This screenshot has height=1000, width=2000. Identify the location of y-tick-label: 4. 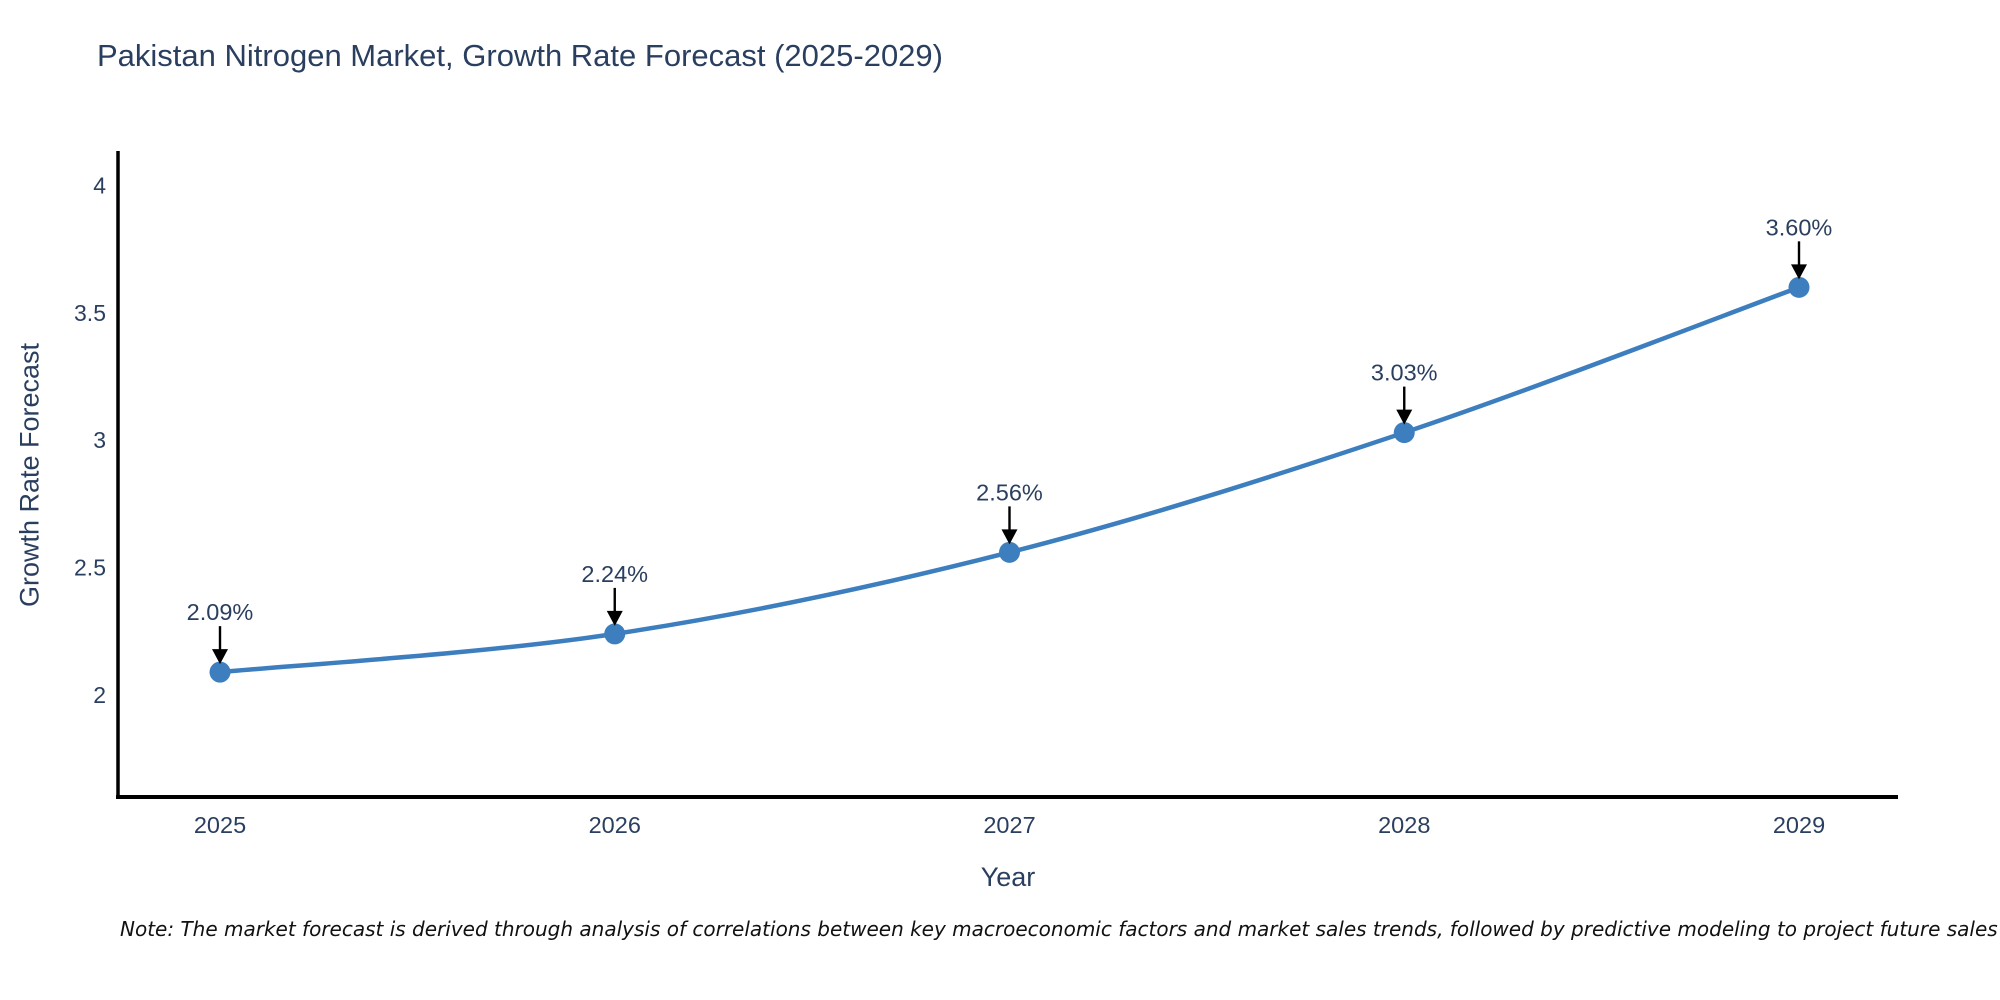
(99, 185).